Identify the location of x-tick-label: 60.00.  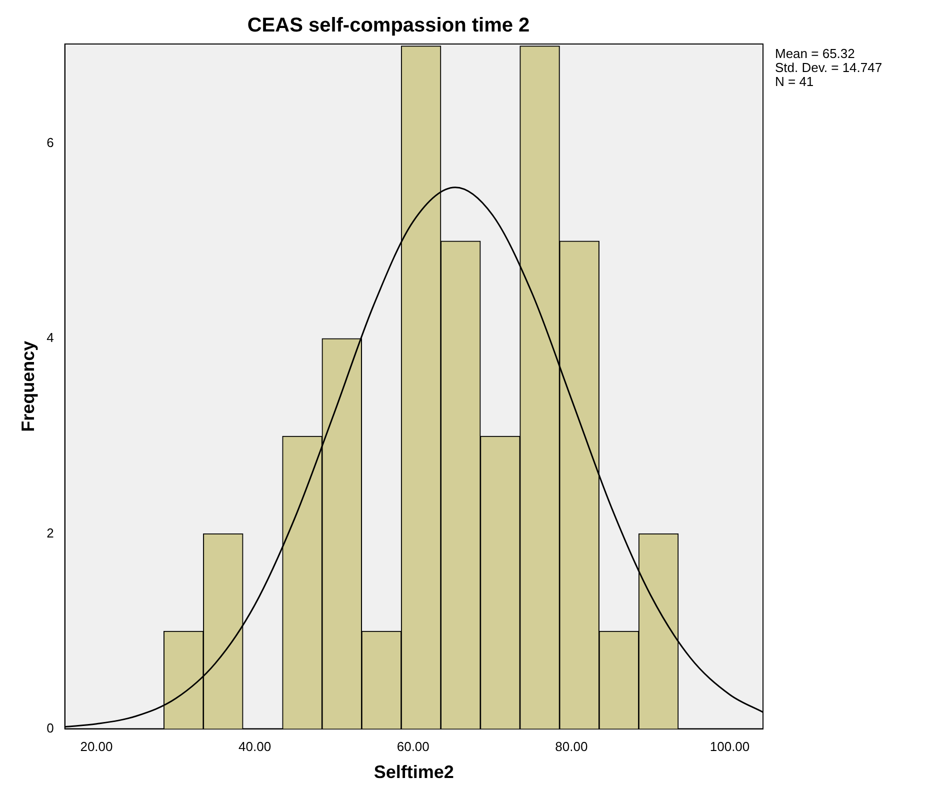
(413, 746).